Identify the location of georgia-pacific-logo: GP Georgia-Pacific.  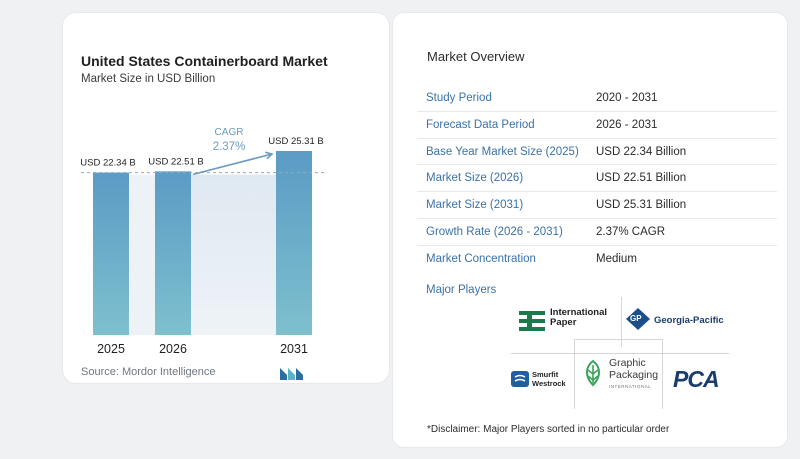
(681, 320).